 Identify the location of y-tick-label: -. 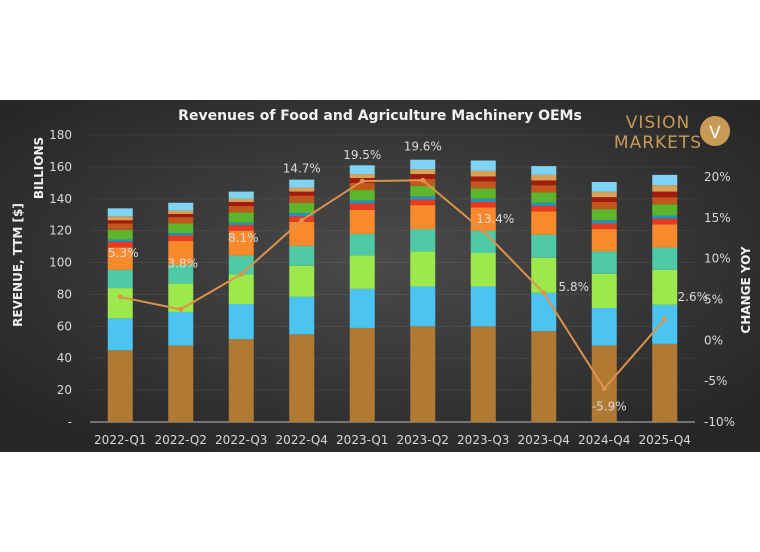
(70, 422).